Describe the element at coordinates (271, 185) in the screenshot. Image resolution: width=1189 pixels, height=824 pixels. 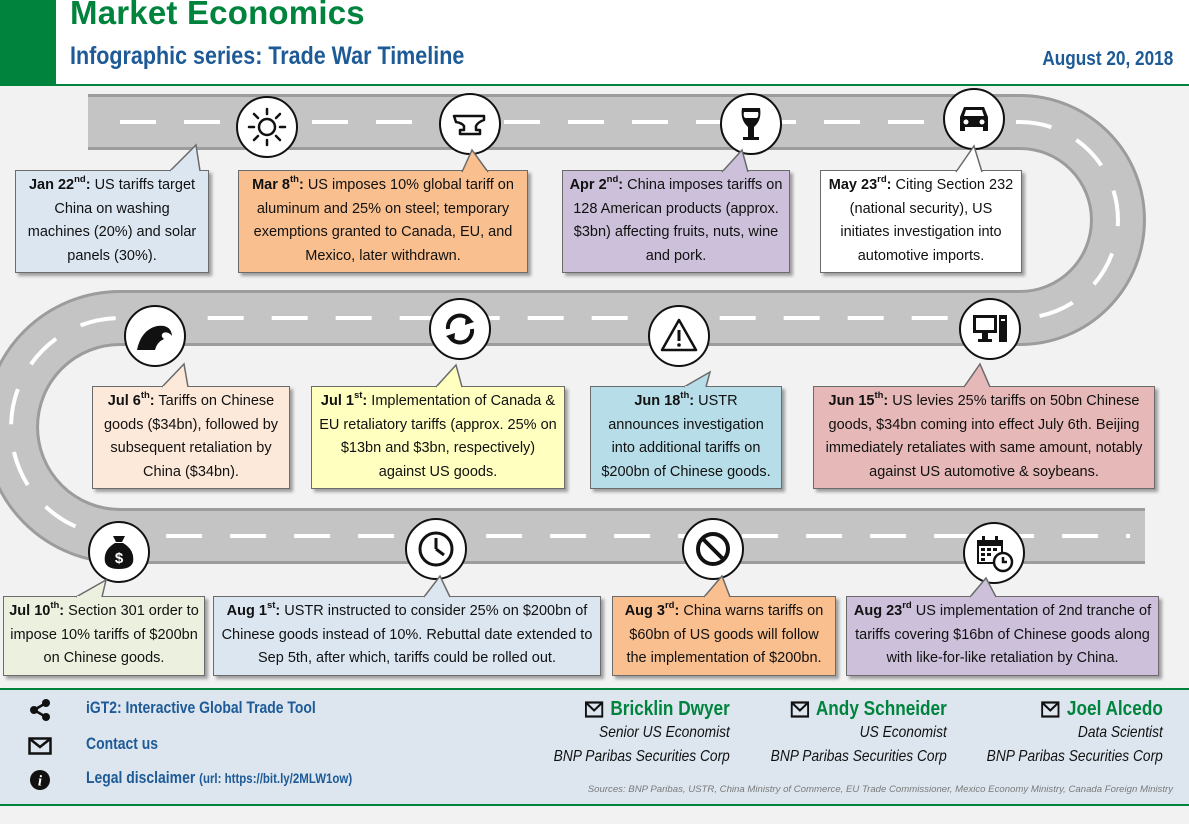
I see `event-date: Mar 8` at that location.